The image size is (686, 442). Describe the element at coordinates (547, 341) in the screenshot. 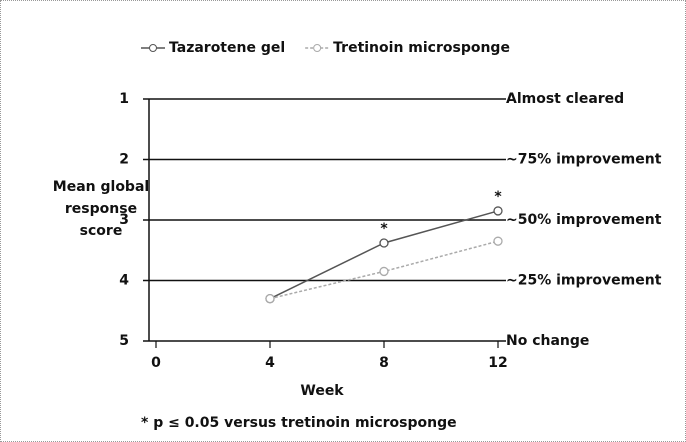

I see `y2-tick-label: No change` at that location.